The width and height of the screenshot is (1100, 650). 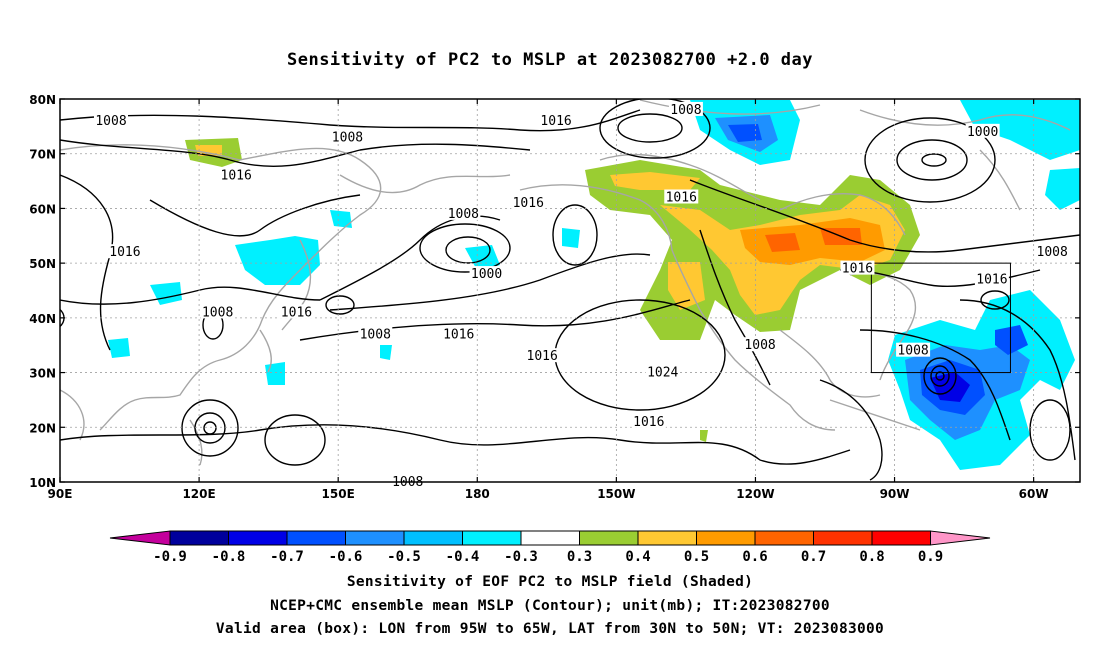 I want to click on lon-tick-label: 90E, so click(x=60, y=494).